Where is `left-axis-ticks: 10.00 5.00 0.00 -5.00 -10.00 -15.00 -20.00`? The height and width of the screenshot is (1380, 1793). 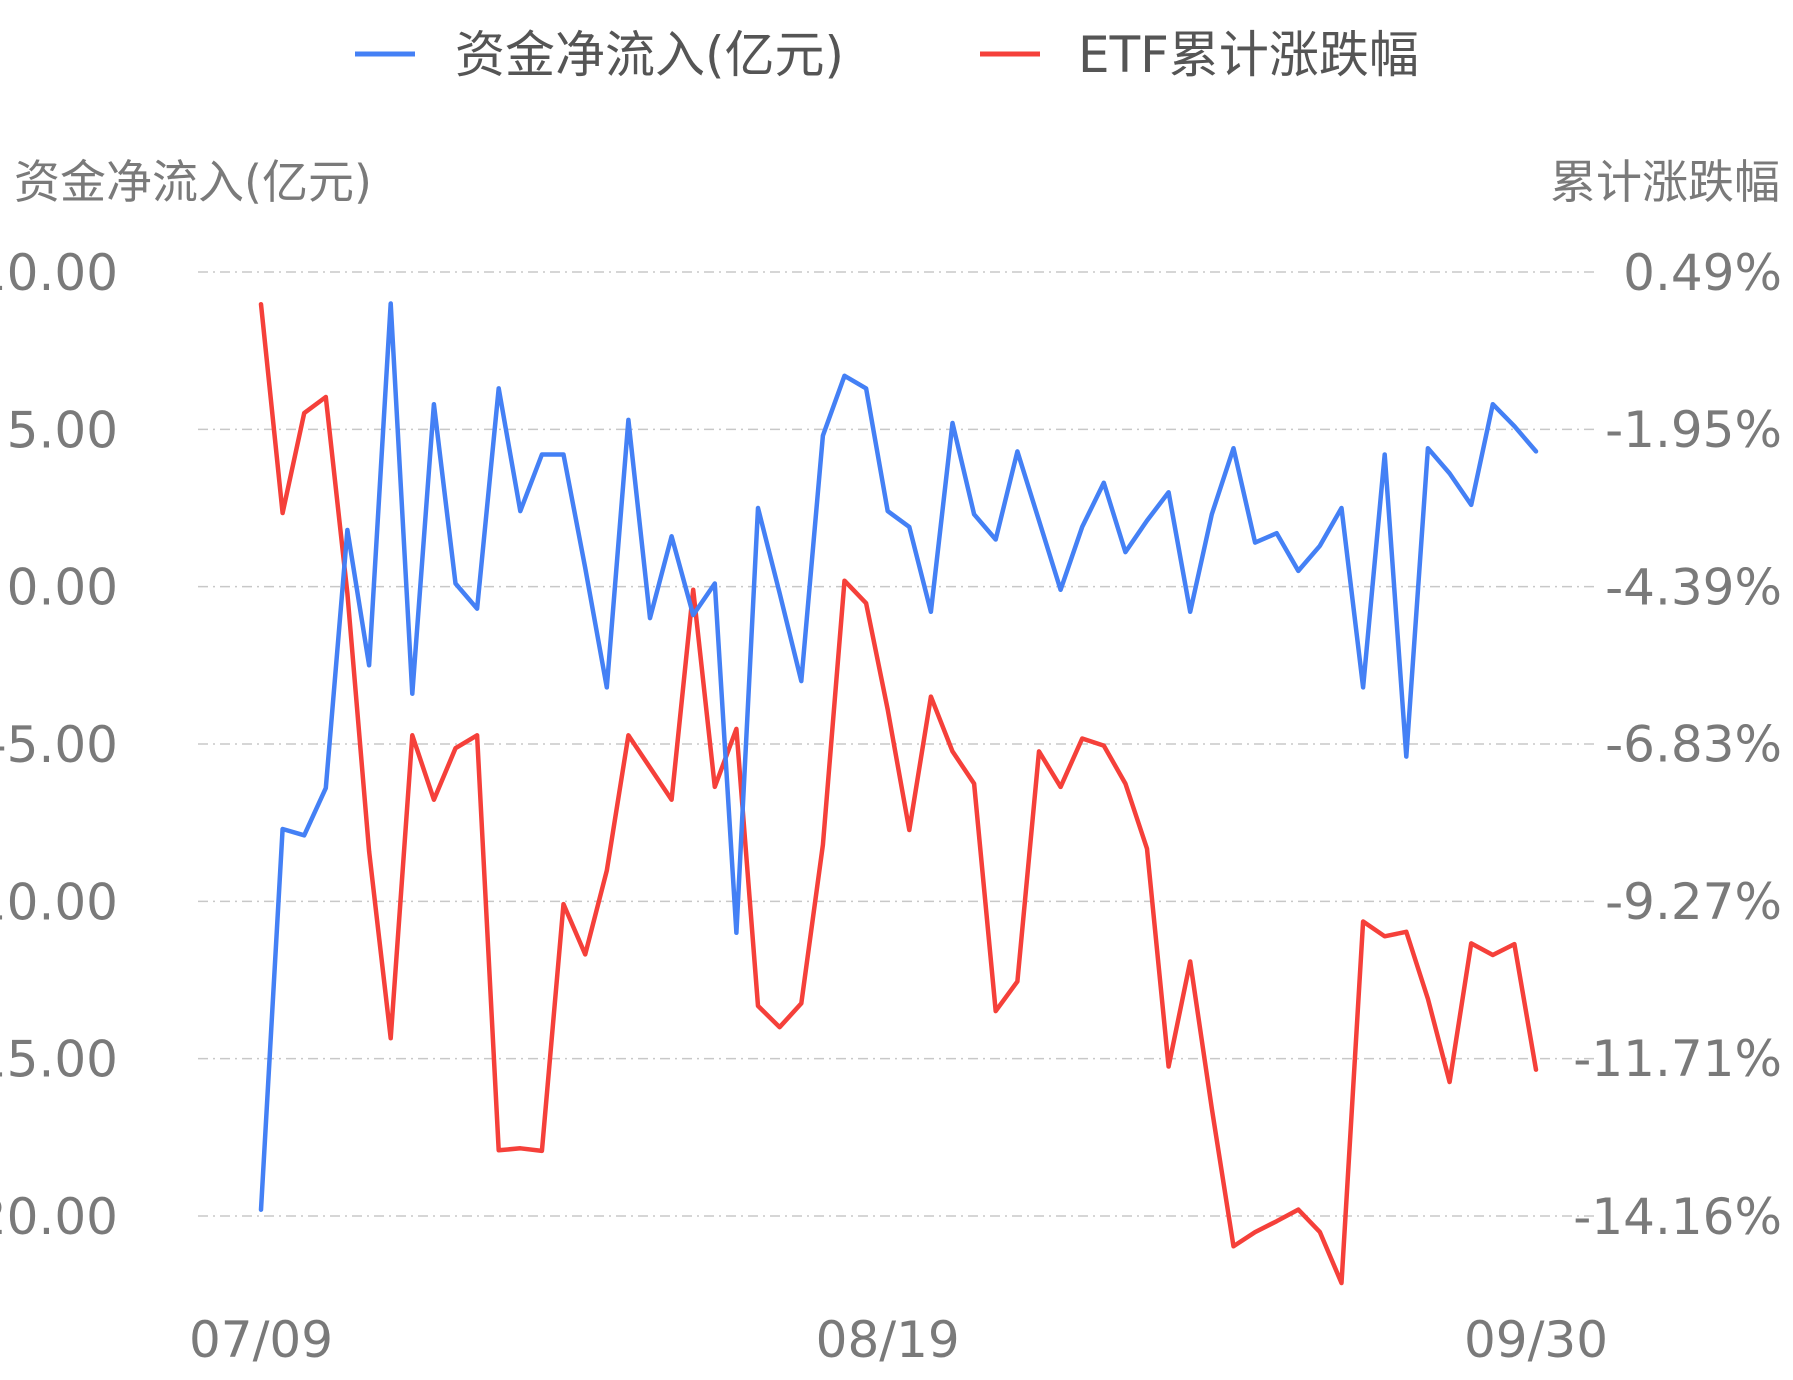 left-axis-ticks: 10.00 5.00 0.00 -5.00 -10.00 -15.00 -20.00 is located at coordinates (59, 745).